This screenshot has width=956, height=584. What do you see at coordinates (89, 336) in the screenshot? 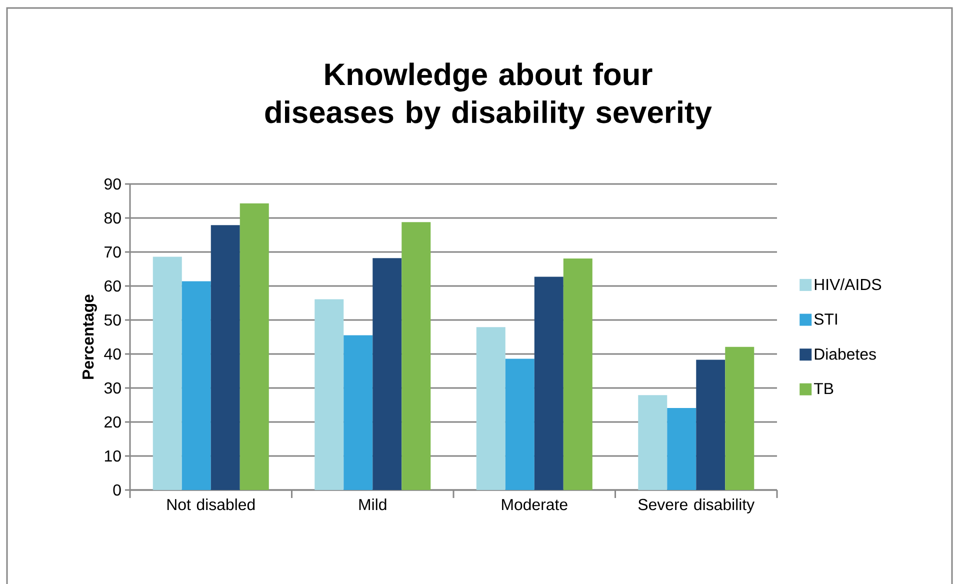
I see `y-axis-title: Percentage` at bounding box center [89, 336].